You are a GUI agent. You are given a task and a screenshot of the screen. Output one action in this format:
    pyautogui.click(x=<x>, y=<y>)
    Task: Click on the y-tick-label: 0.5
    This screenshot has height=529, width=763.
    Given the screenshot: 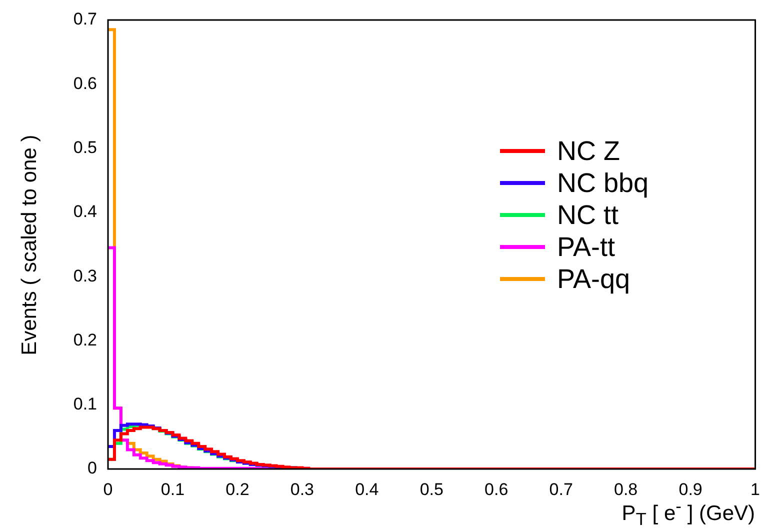 What is the action you would take?
    pyautogui.click(x=85, y=147)
    